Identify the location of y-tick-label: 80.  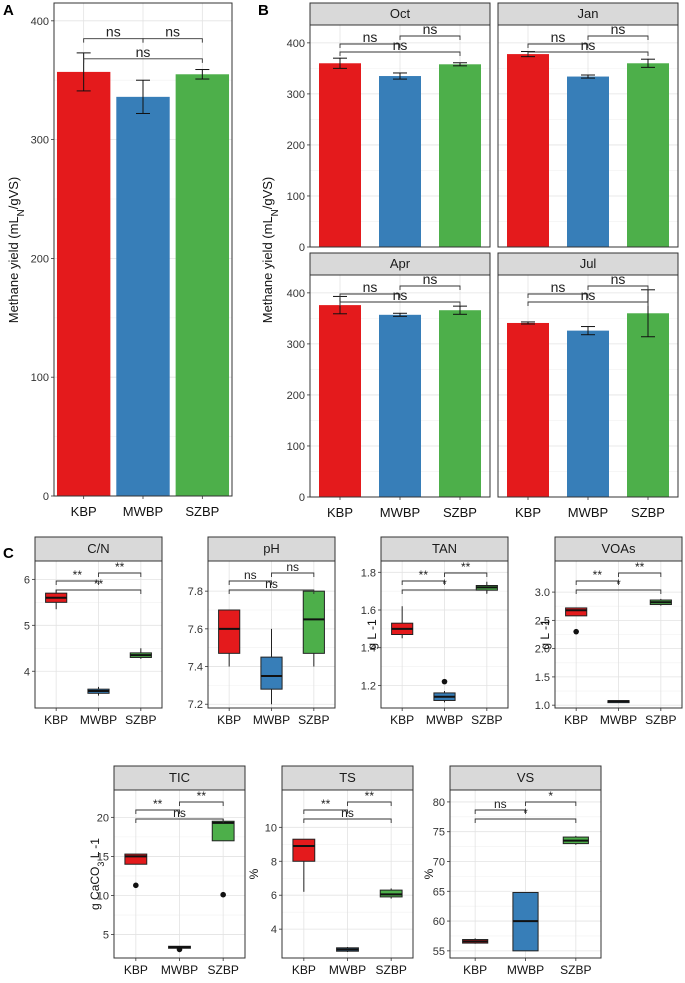
(439, 803).